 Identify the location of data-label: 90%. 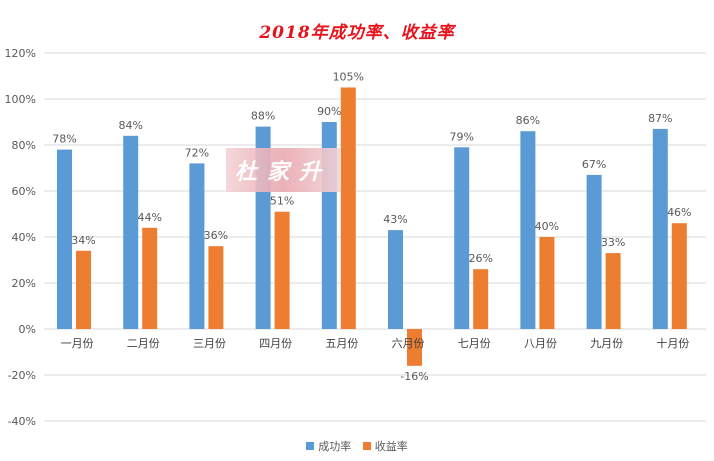
(329, 111).